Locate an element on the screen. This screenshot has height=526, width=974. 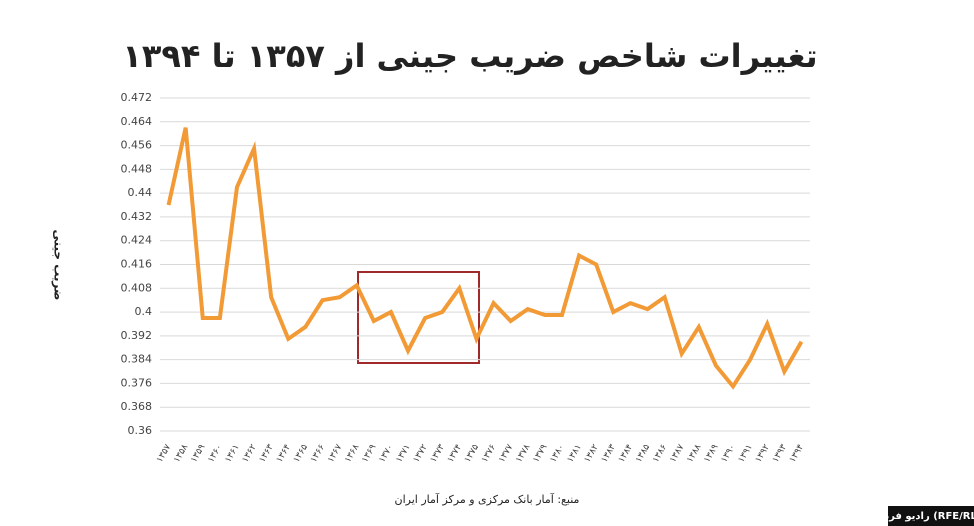
x-tick-label: ۱۳۸۵ is located at coordinates (643, 454).